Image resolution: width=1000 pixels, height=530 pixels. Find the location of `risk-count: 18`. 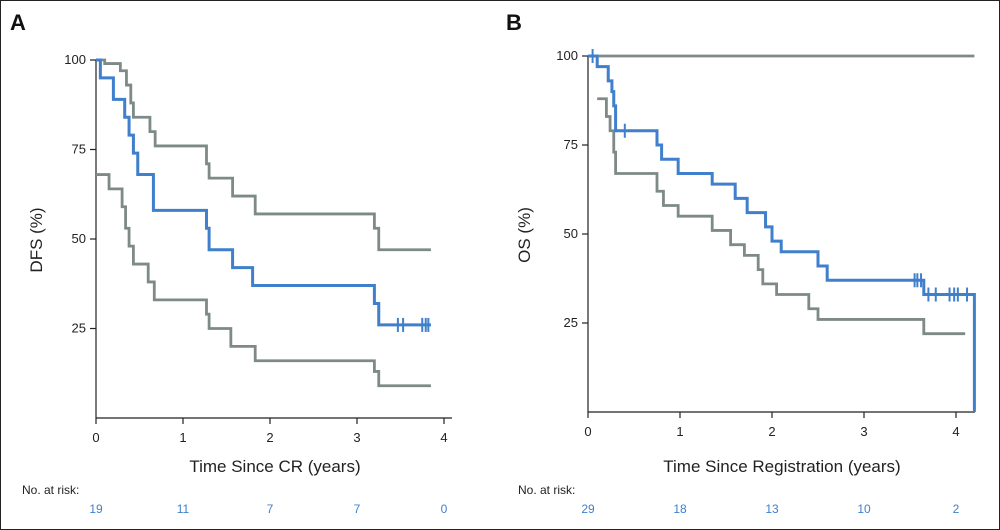

risk-count: 18 is located at coordinates (680, 509).